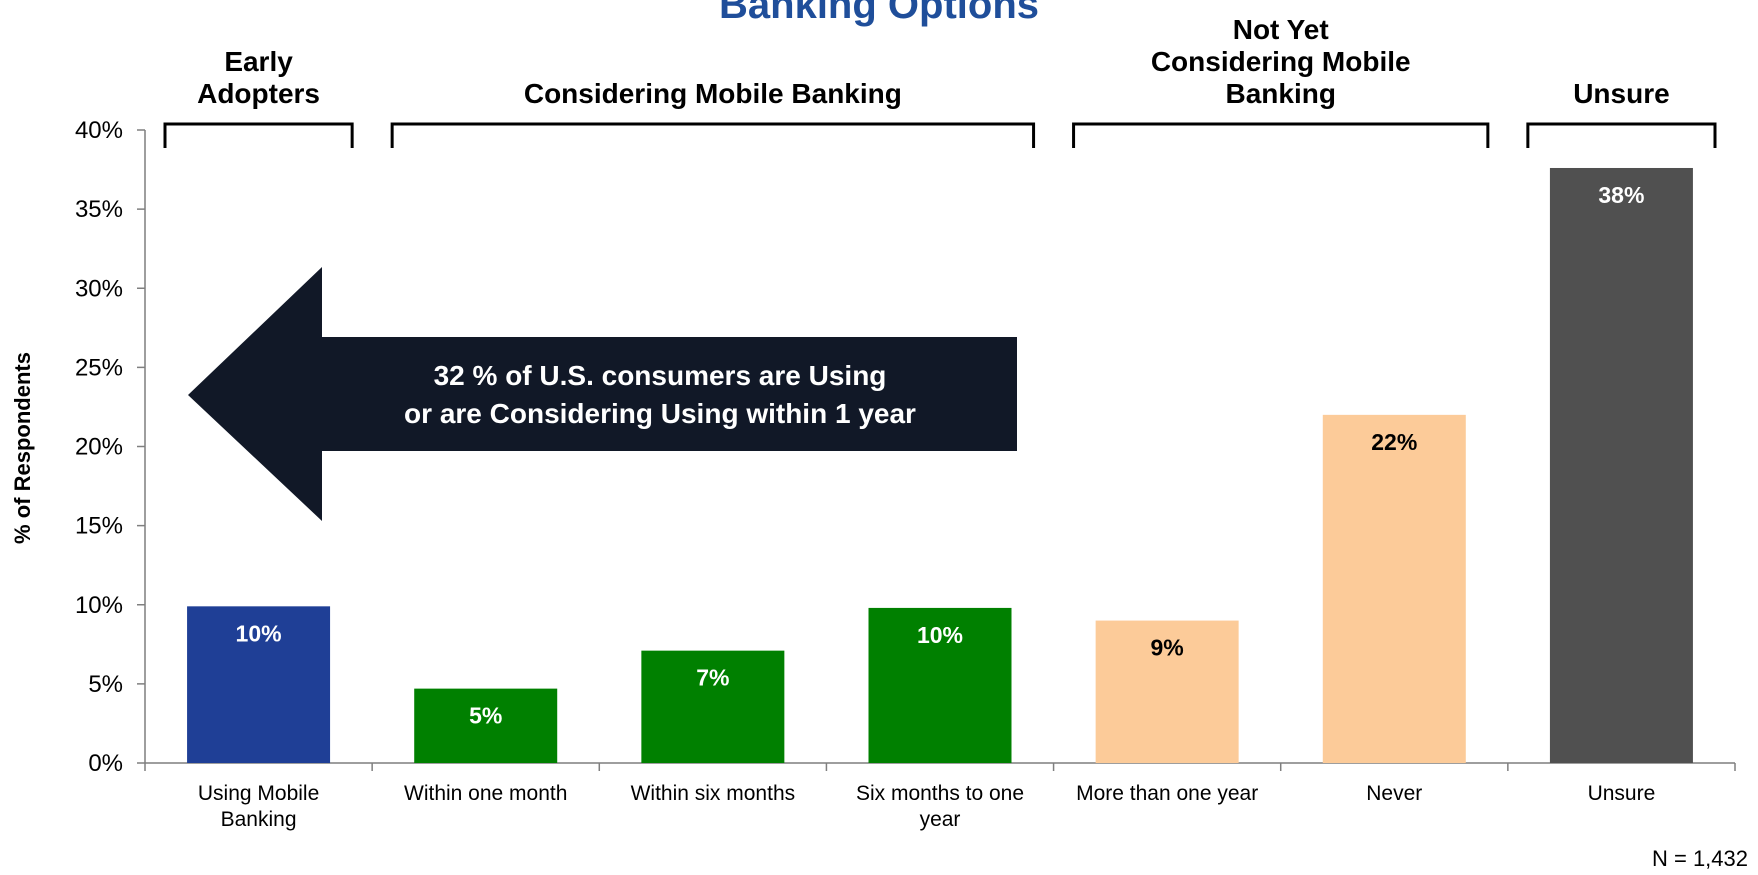 This screenshot has width=1758, height=875. I want to click on y-tick-label: 5%, so click(105, 684).